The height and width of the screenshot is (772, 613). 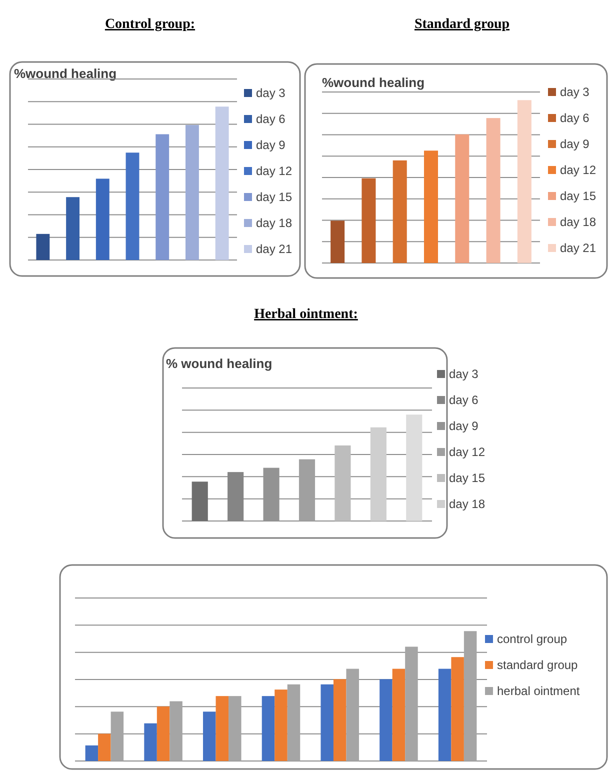 I want to click on chart-title: Herbal ointment:, so click(x=306, y=314).